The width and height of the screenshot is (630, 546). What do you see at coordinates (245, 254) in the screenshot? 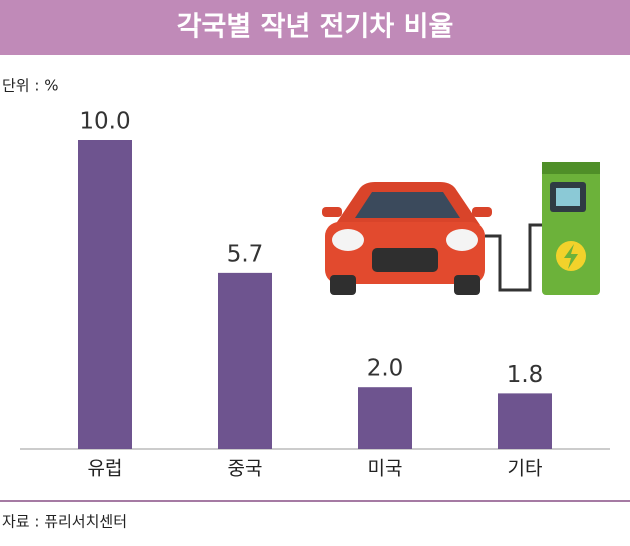
I see `value-label: 5.7` at bounding box center [245, 254].